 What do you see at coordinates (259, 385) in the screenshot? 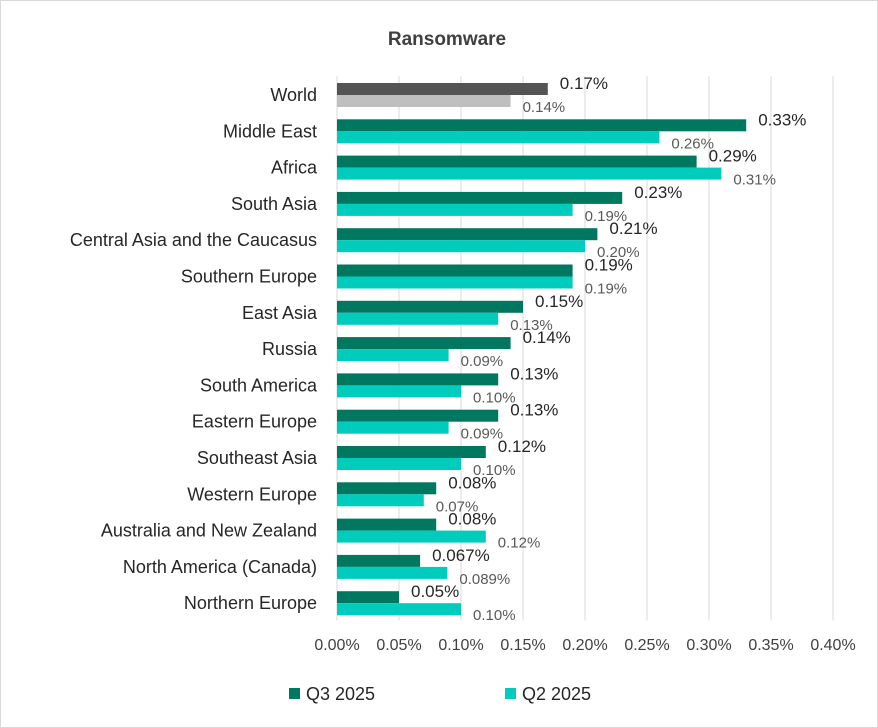
I see `category-label: South America` at bounding box center [259, 385].